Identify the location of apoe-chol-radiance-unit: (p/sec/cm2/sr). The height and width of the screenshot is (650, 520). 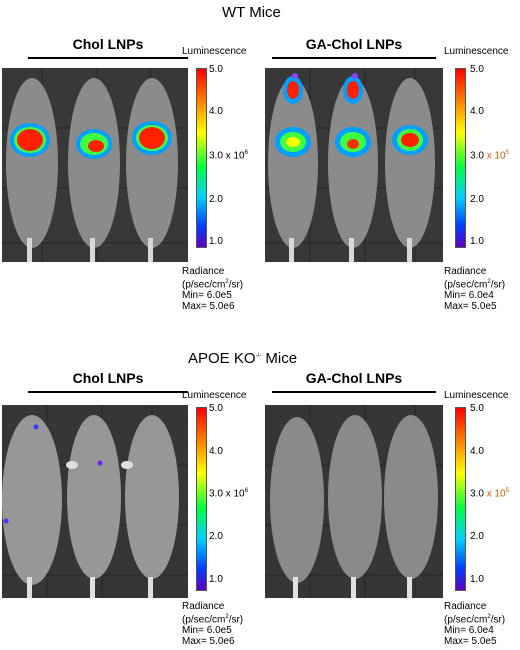
(212, 618).